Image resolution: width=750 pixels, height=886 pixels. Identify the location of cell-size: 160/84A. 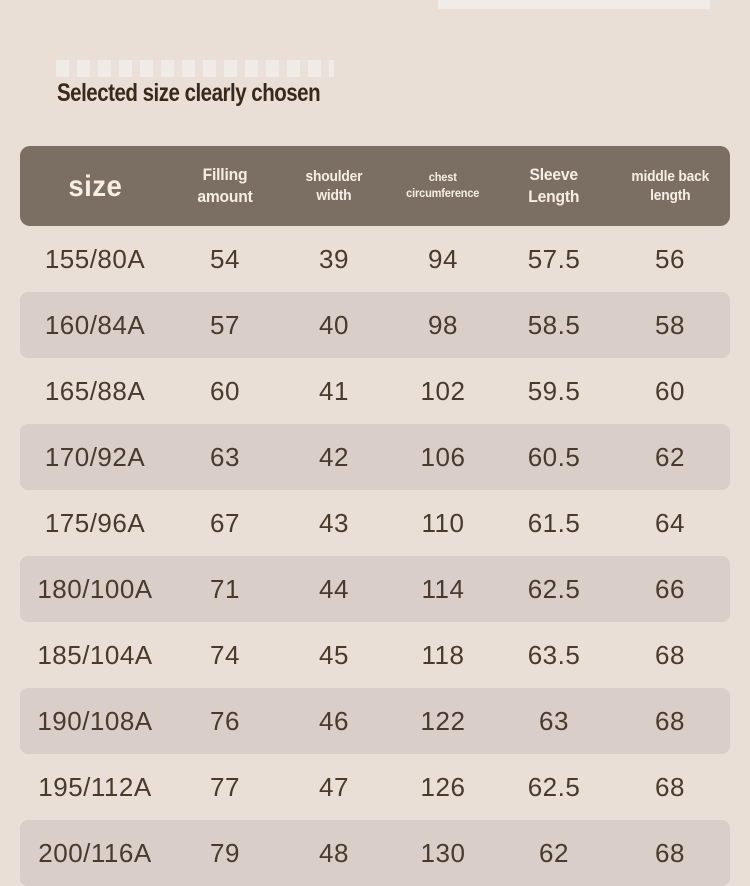
(95, 324).